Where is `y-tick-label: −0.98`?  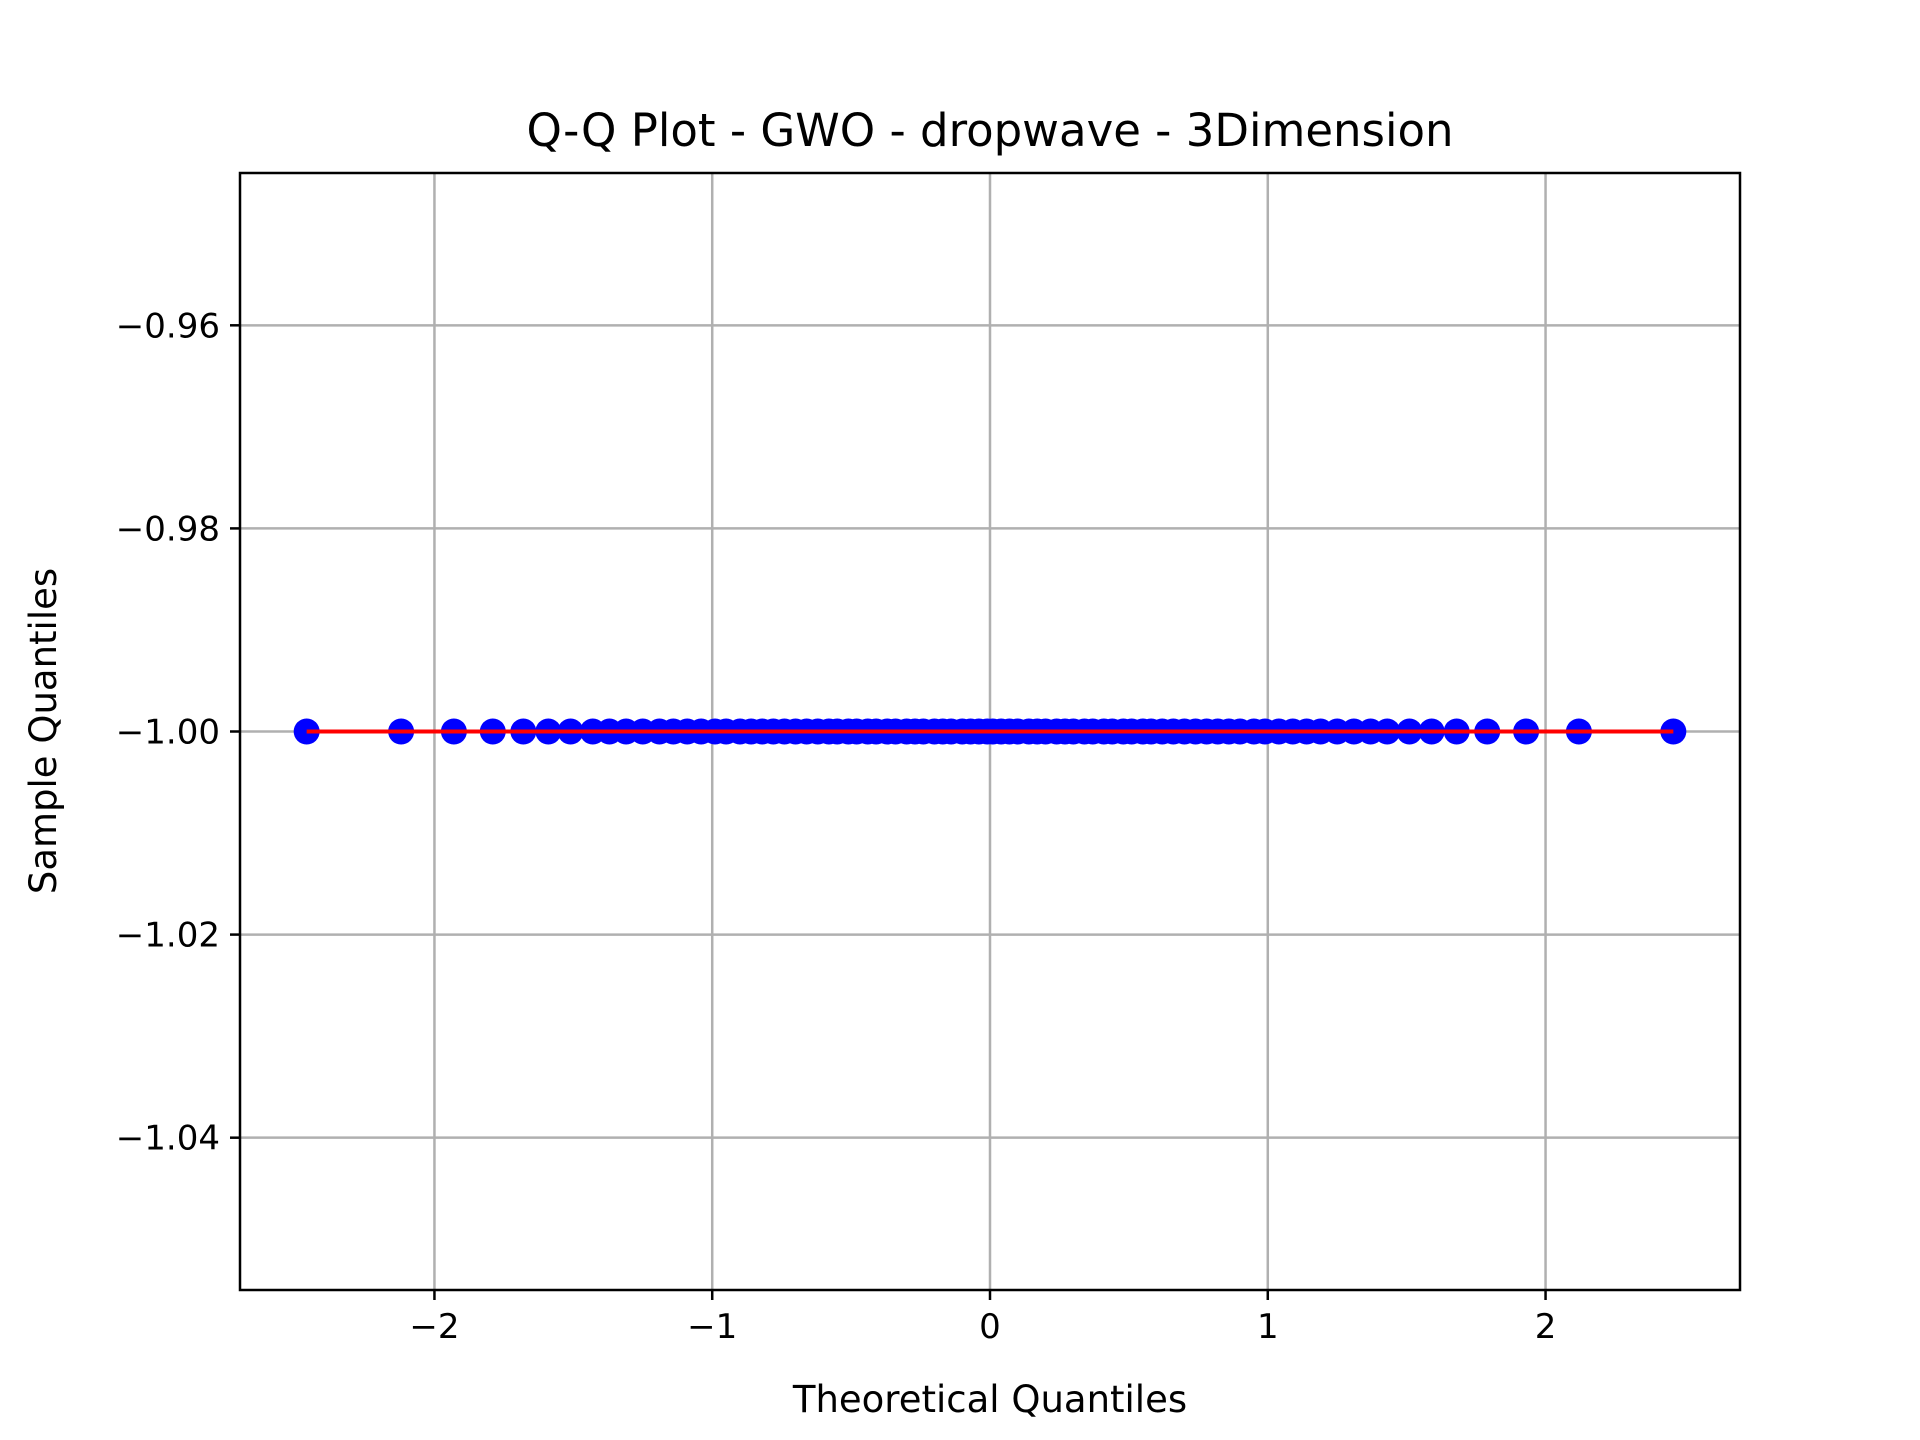 y-tick-label: −0.98 is located at coordinates (168, 529).